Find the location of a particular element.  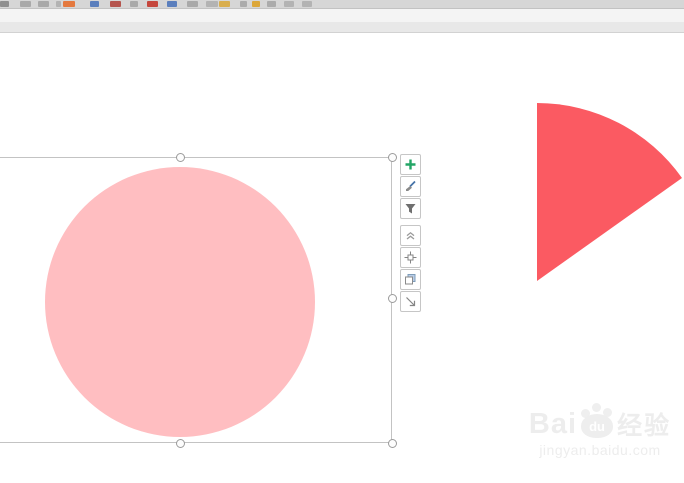

pie-wedge-shape is located at coordinates (609, 192).